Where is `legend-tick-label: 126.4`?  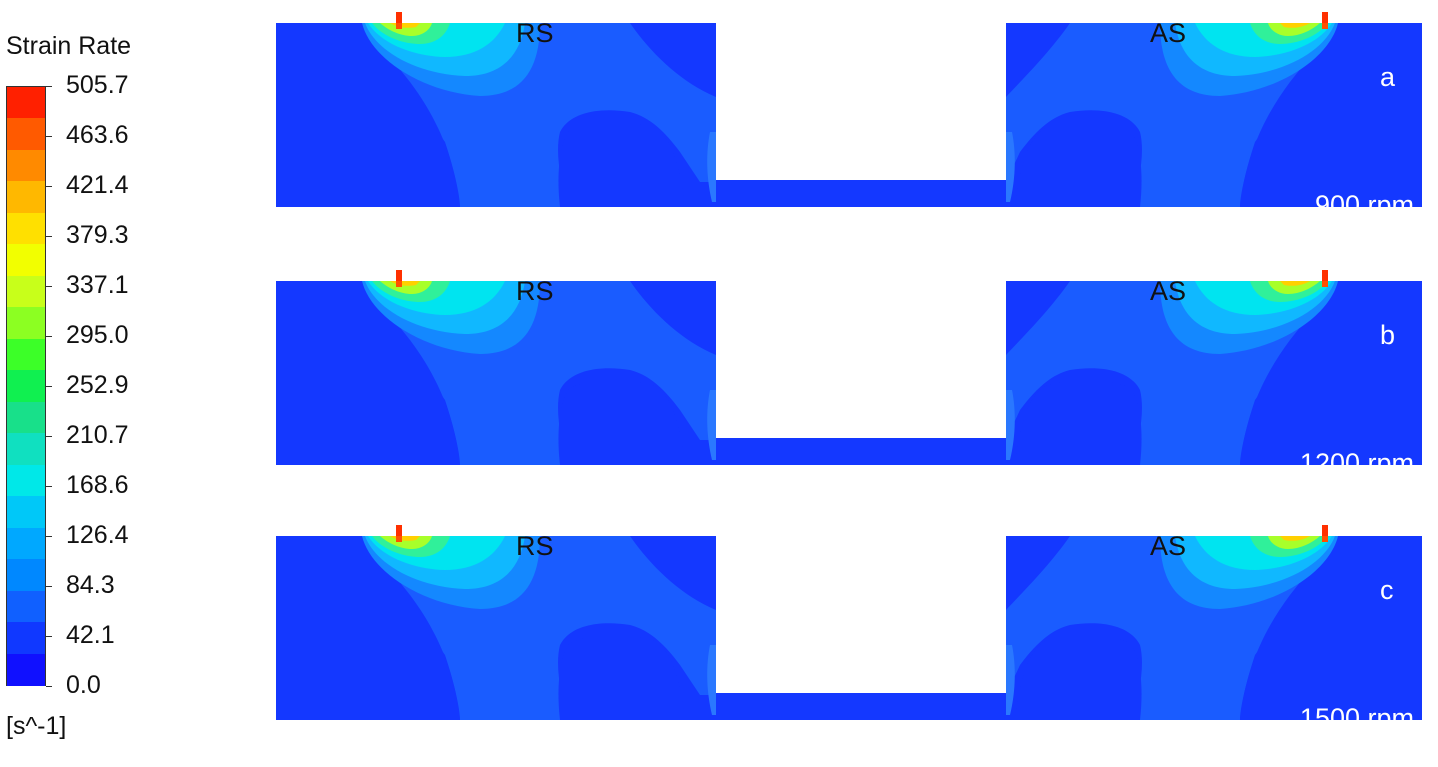
legend-tick-label: 126.4 is located at coordinates (97, 535).